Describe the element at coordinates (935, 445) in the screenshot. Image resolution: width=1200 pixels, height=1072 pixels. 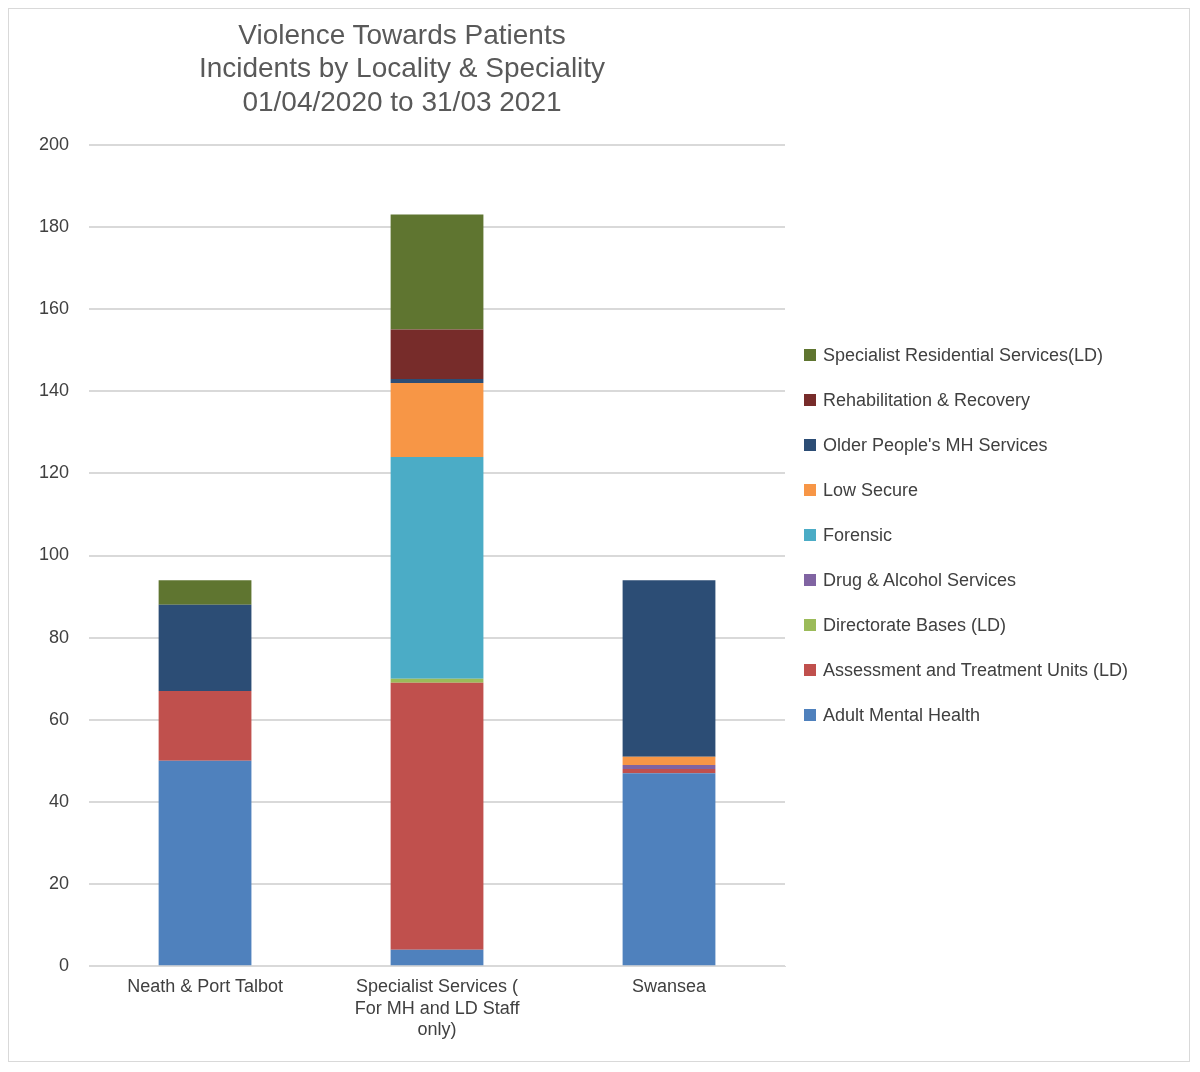
I see `legend-label: Older People's MH Services` at that location.